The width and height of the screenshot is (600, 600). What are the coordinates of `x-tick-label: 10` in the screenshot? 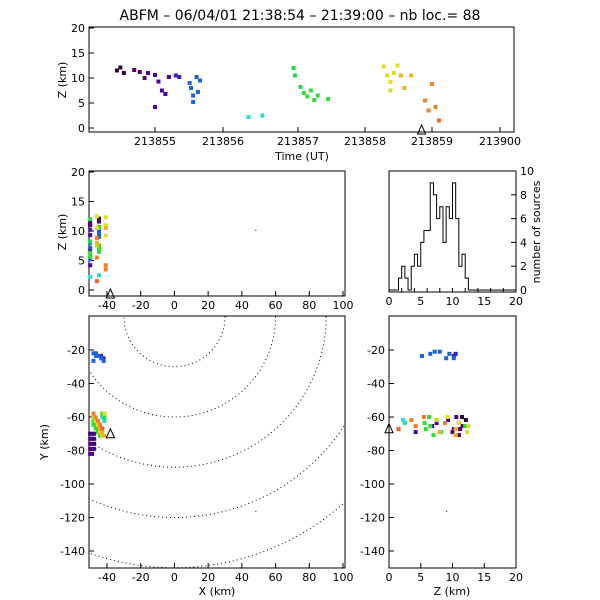 It's located at (453, 301).